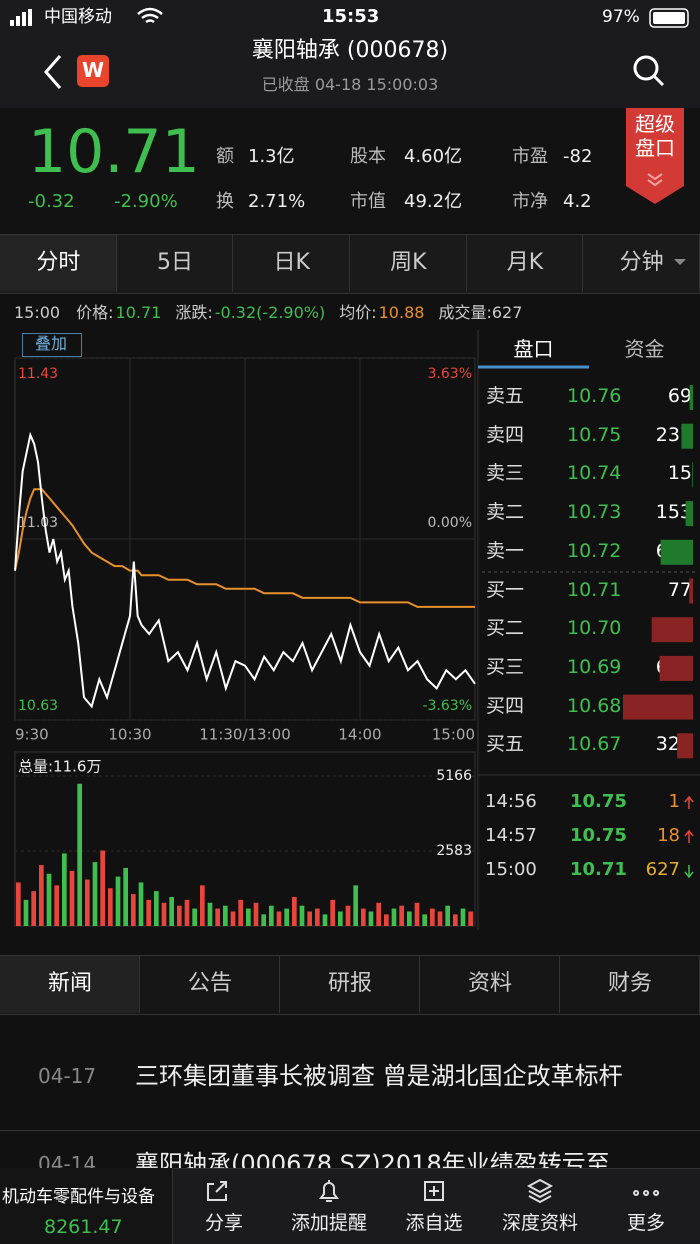 Image resolution: width=700 pixels, height=1244 pixels. I want to click on battery-level, so click(669, 18).